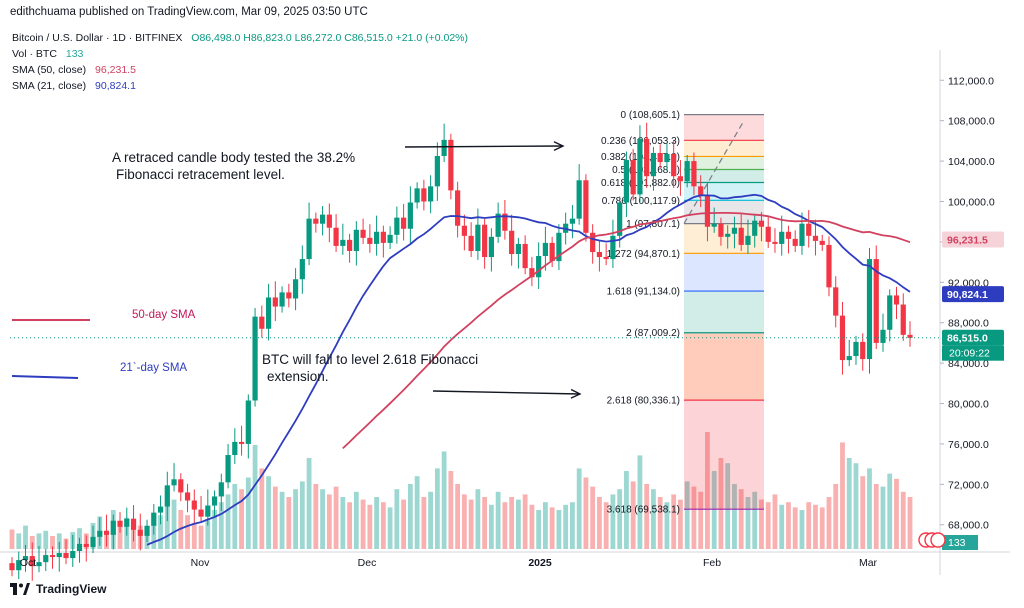 Image resolution: width=1024 pixels, height=608 pixels. Describe the element at coordinates (968, 485) in the screenshot. I see `price-tick-label: 72,000.0` at that location.